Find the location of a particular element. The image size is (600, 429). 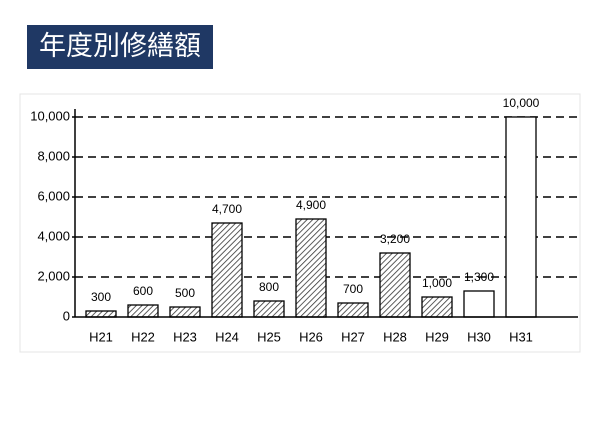

value-label: 10,000 is located at coordinates (521, 103).